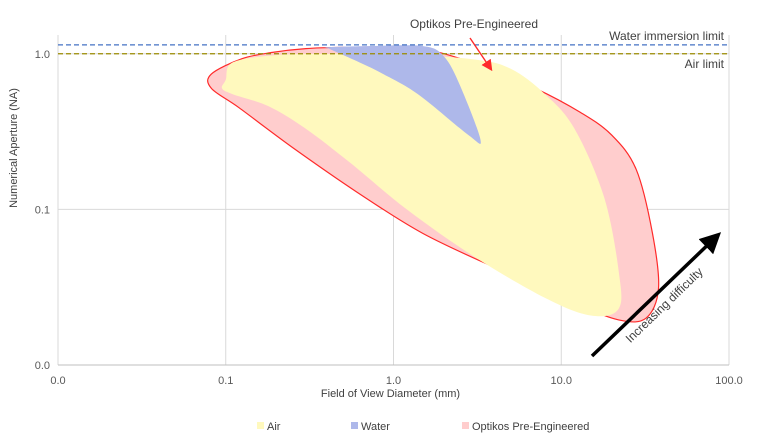  I want to click on legend: Air Water Optikos Pre-Engineered, so click(423, 427).